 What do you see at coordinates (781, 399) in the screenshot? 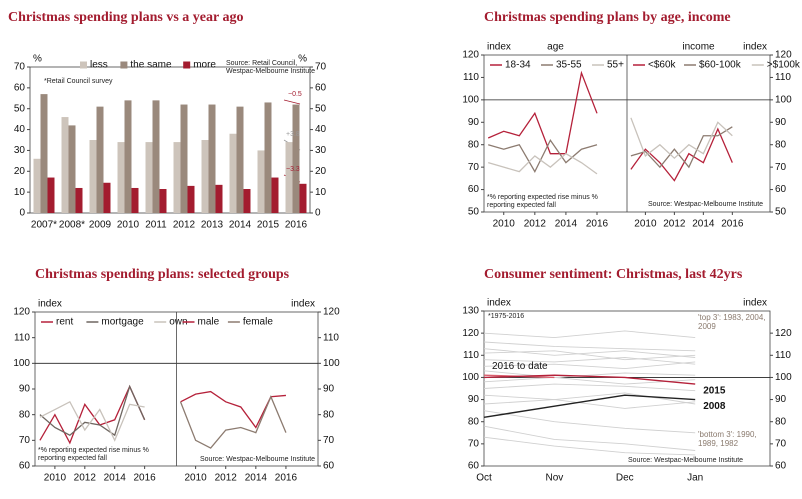
I see `y2-tick-label: 90` at bounding box center [781, 399].